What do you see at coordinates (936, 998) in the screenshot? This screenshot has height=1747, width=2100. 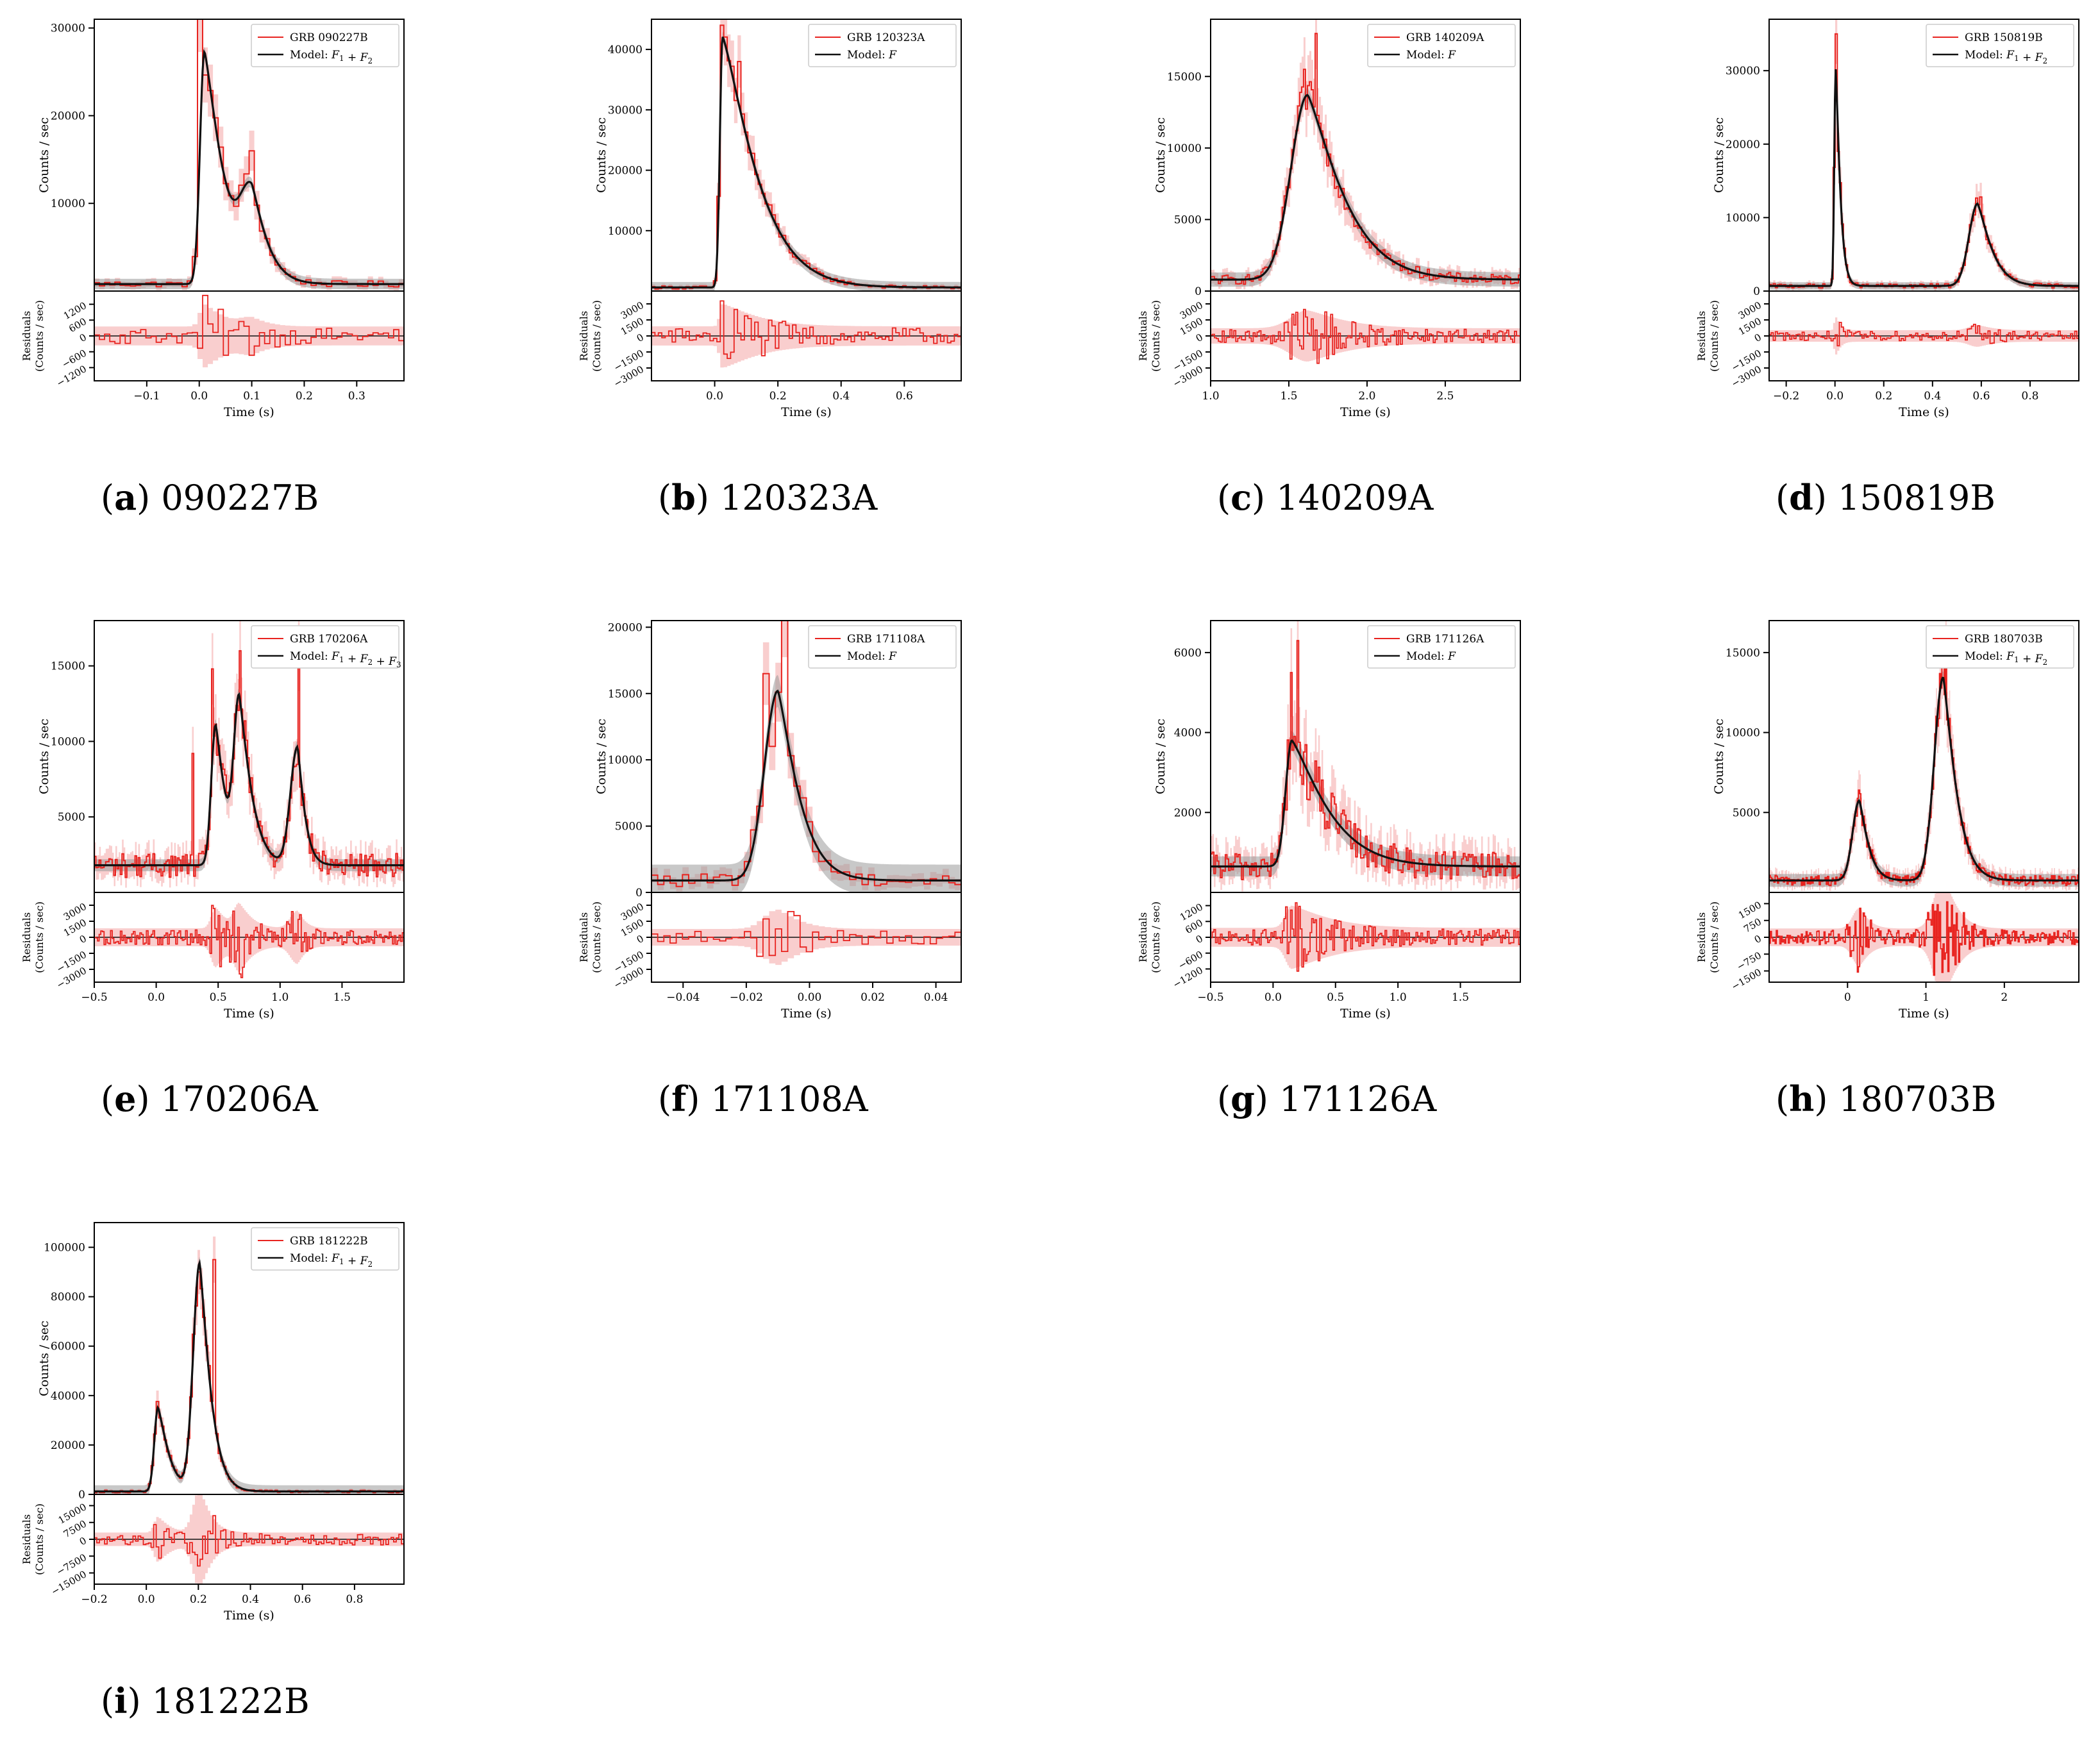 I see `x-tick-label: 0.04` at bounding box center [936, 998].